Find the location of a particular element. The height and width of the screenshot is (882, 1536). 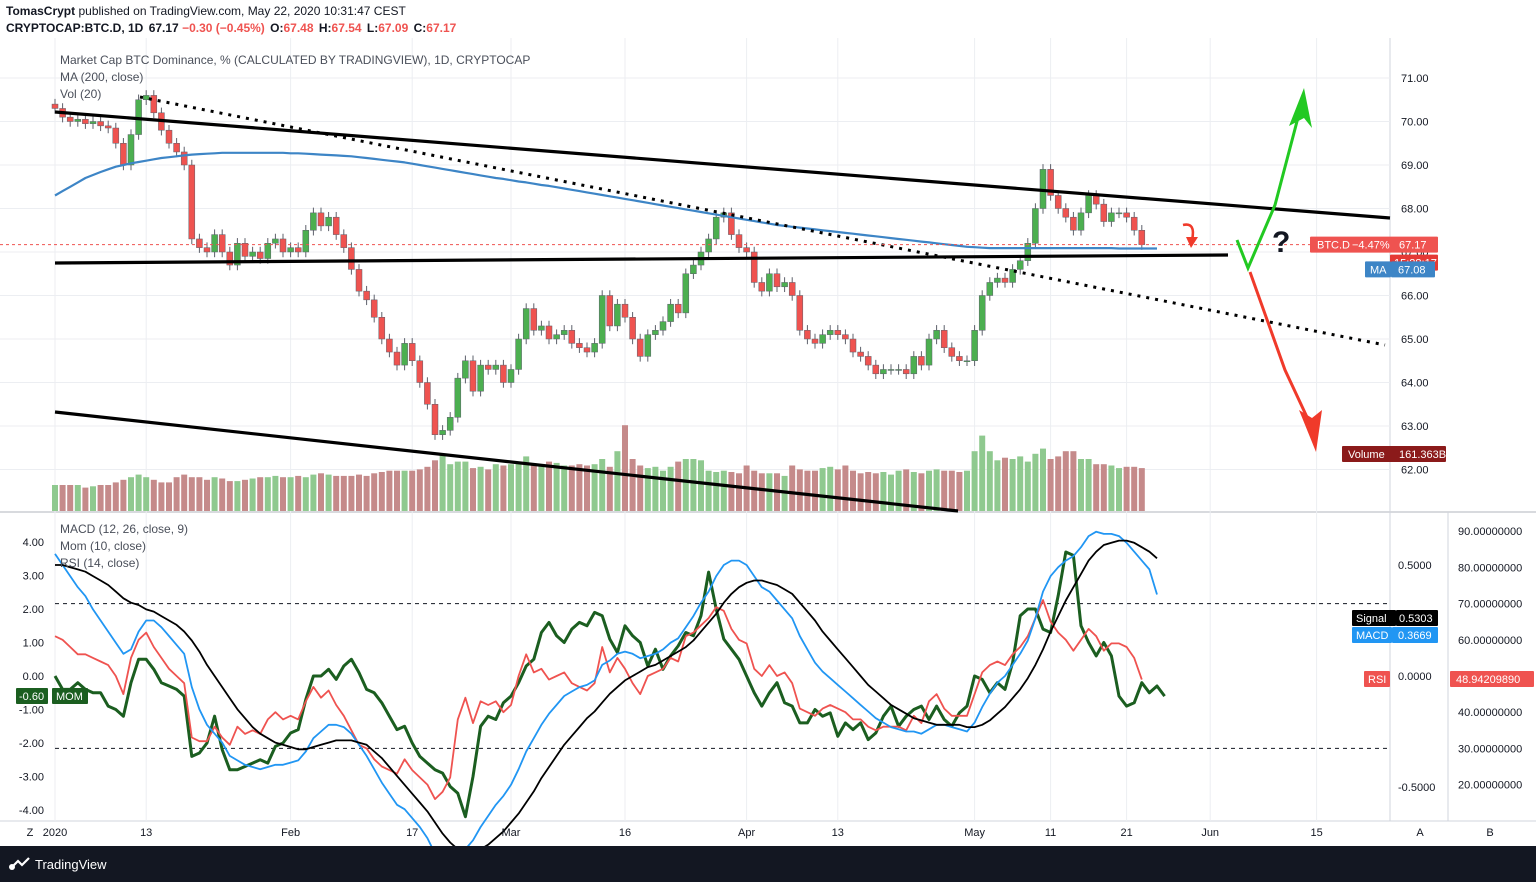

ma-value-tag is located at coordinates (1413, 269).